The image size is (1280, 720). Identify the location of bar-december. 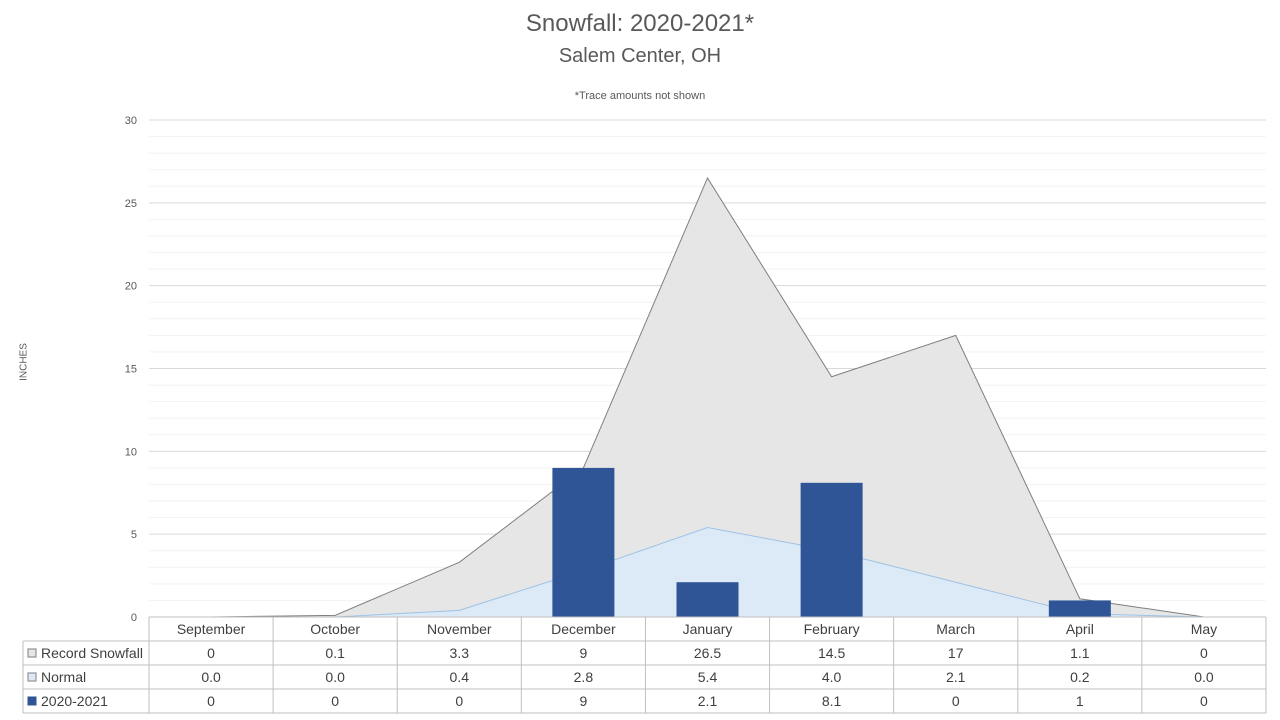
(583, 542).